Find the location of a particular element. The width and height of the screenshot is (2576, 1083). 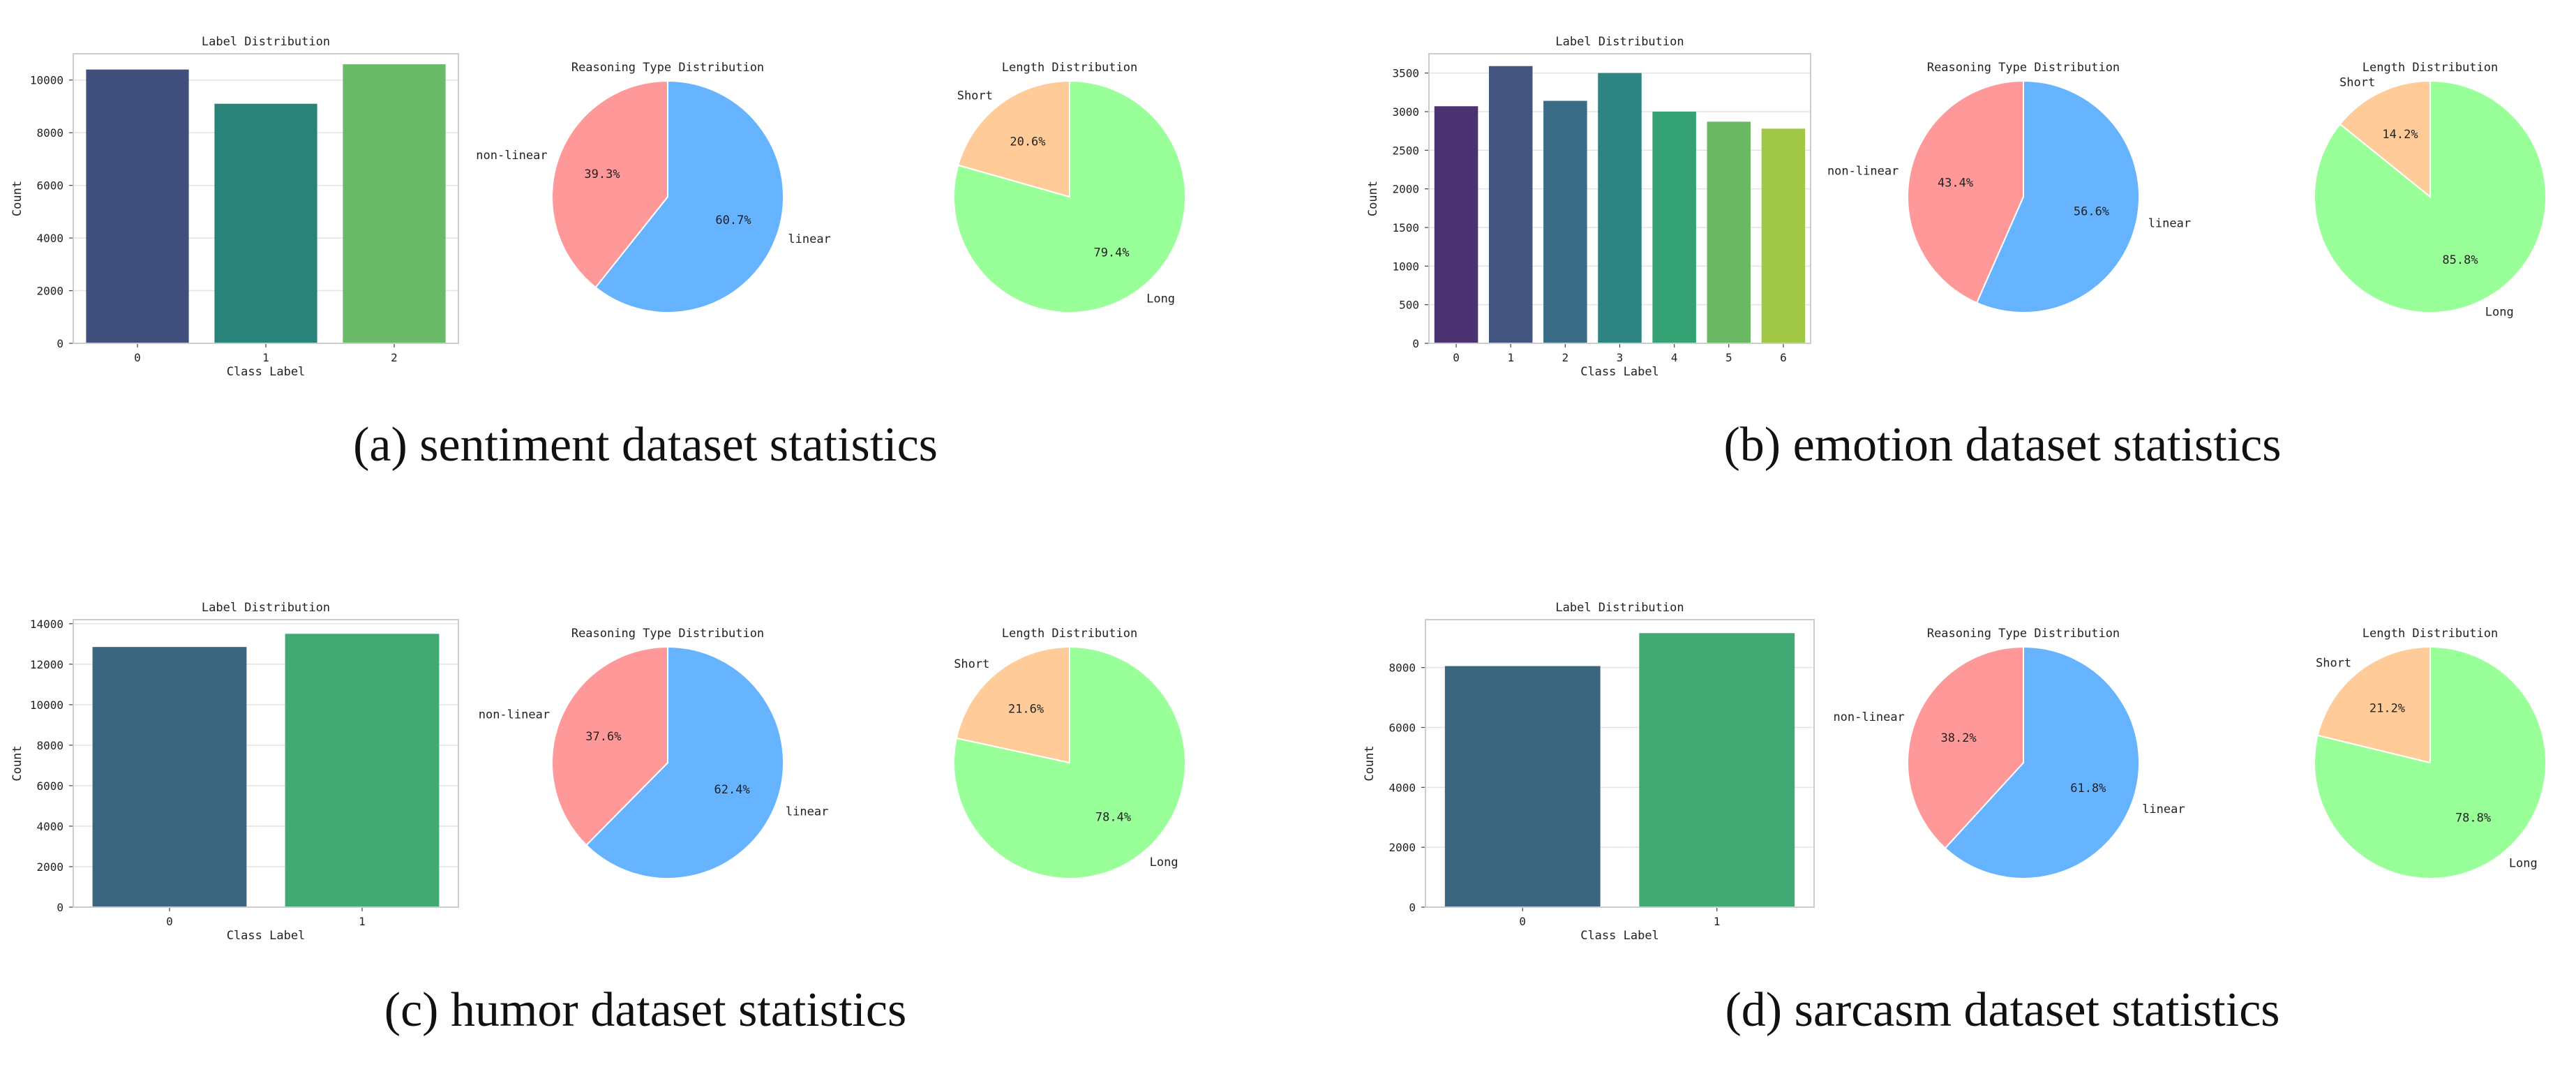

pie-pct-label: 62.4% is located at coordinates (732, 790).